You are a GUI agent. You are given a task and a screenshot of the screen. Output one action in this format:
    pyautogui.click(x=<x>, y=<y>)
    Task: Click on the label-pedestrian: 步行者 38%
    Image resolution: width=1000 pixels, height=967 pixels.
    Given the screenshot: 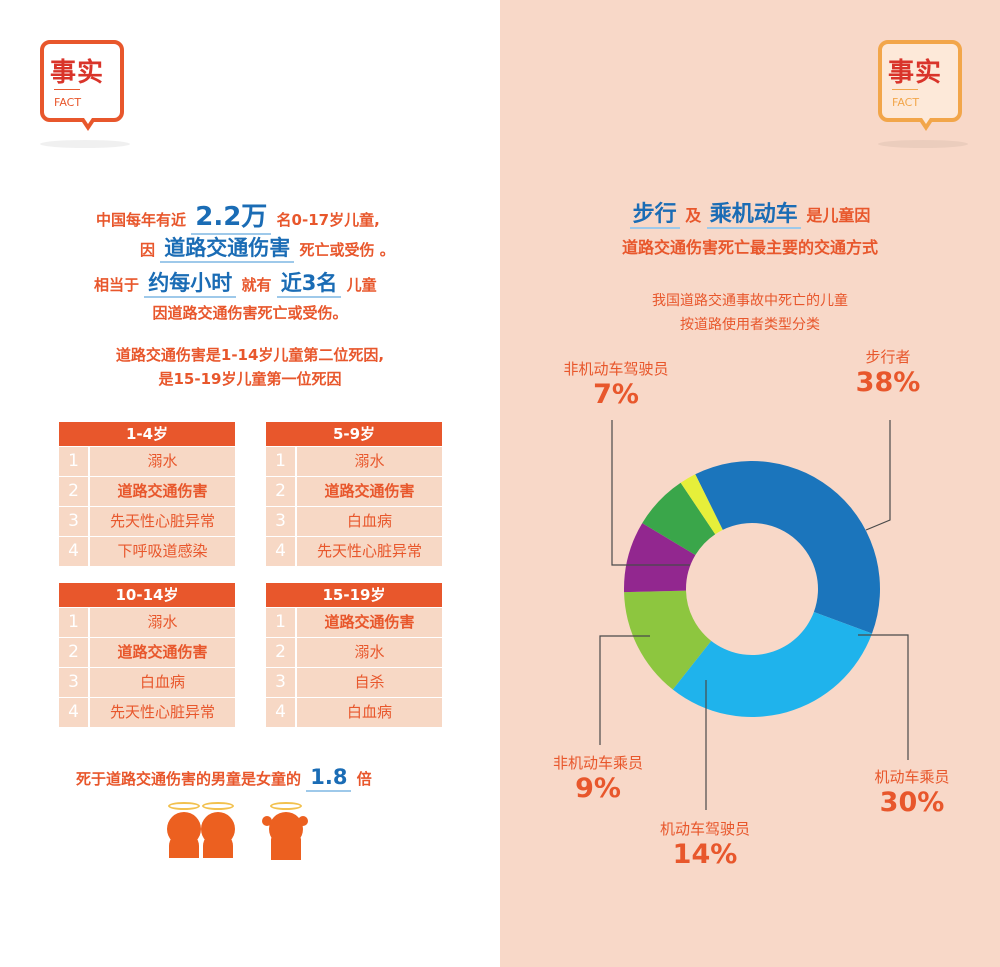 What is the action you would take?
    pyautogui.click(x=888, y=372)
    